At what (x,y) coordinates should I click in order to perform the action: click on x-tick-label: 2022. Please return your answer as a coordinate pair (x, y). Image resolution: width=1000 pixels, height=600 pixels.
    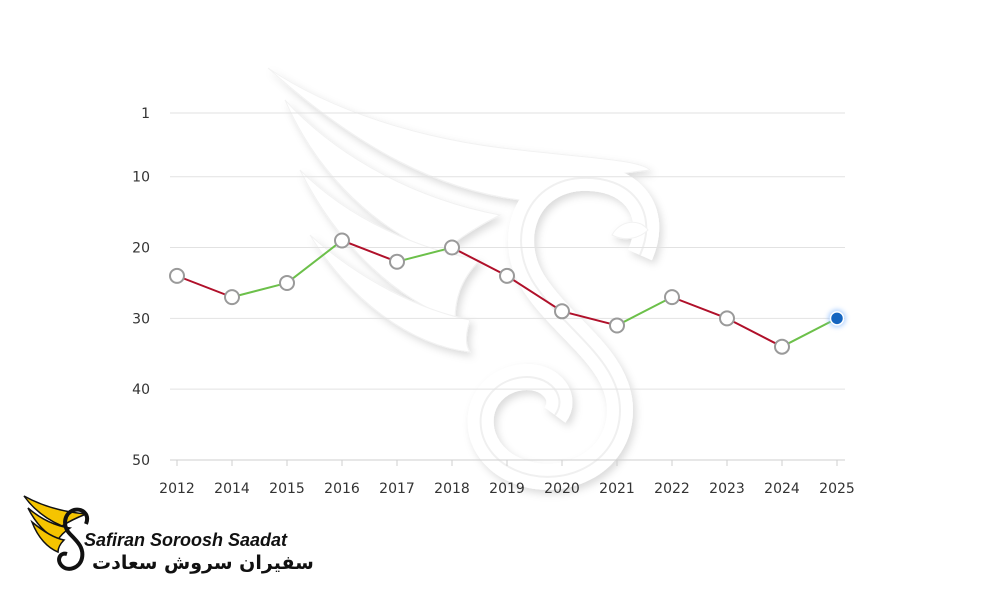
    Looking at the image, I should click on (672, 489).